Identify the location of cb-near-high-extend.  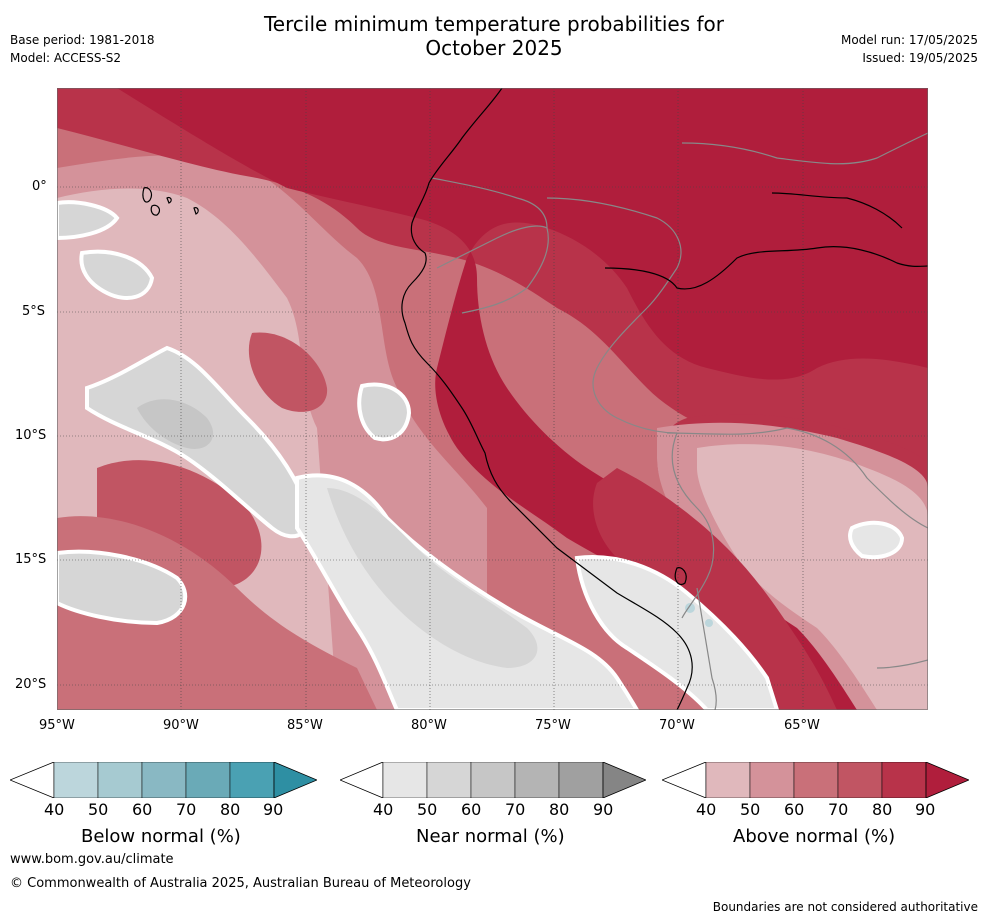
(624, 780).